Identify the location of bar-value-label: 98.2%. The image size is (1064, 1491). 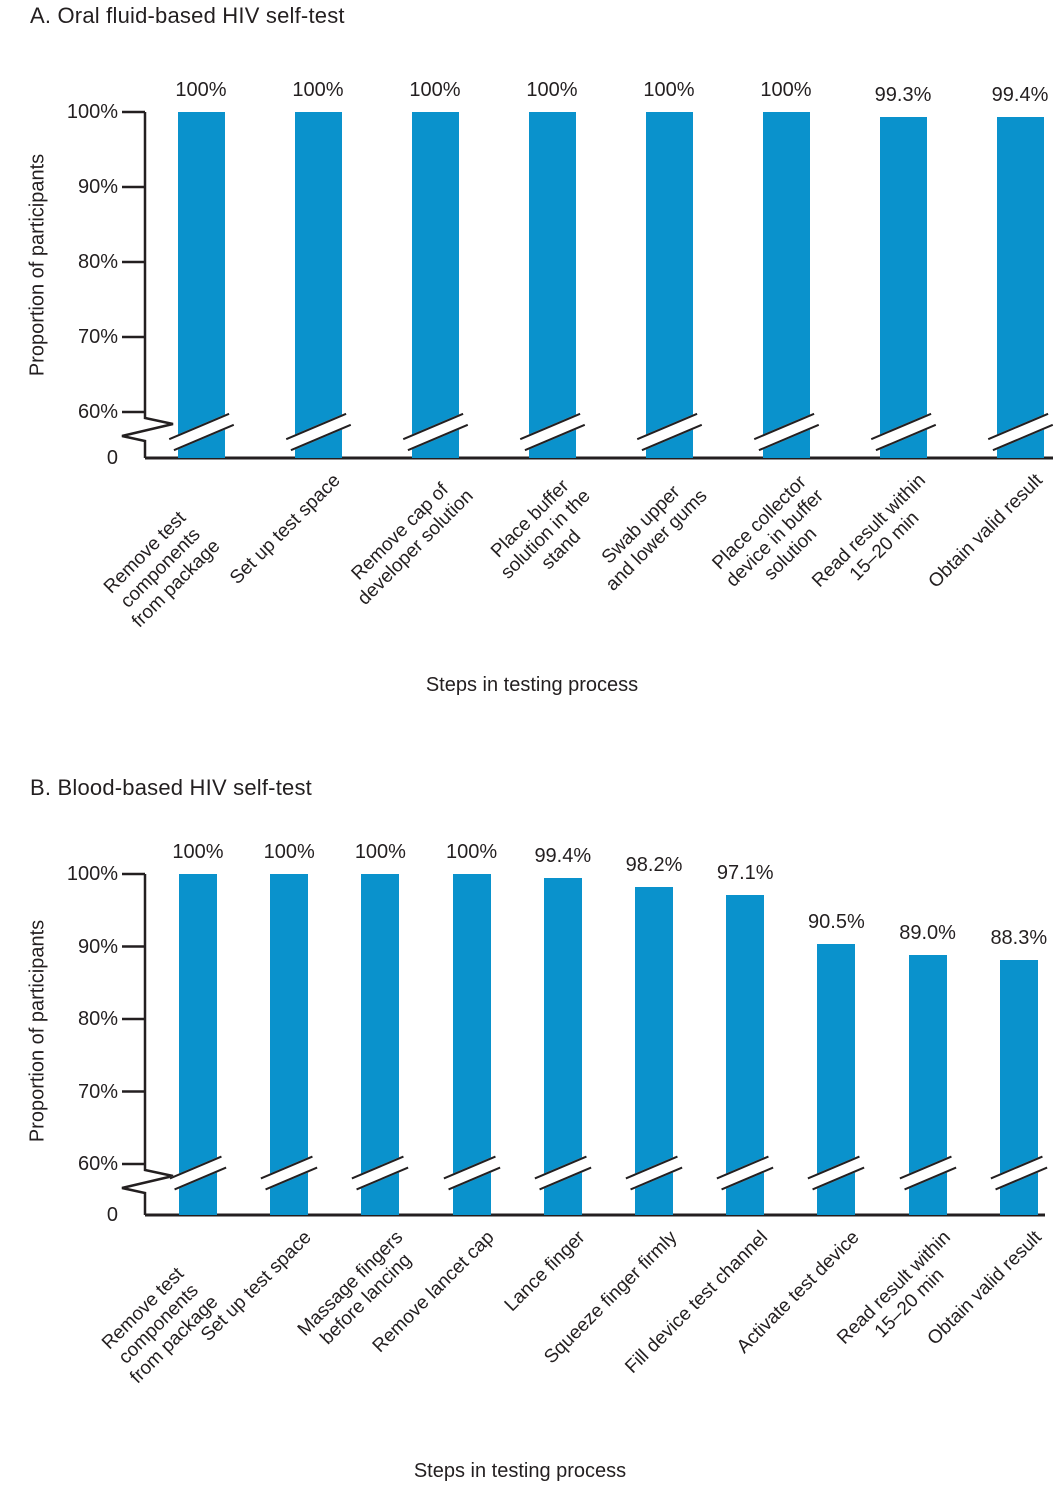
(654, 865).